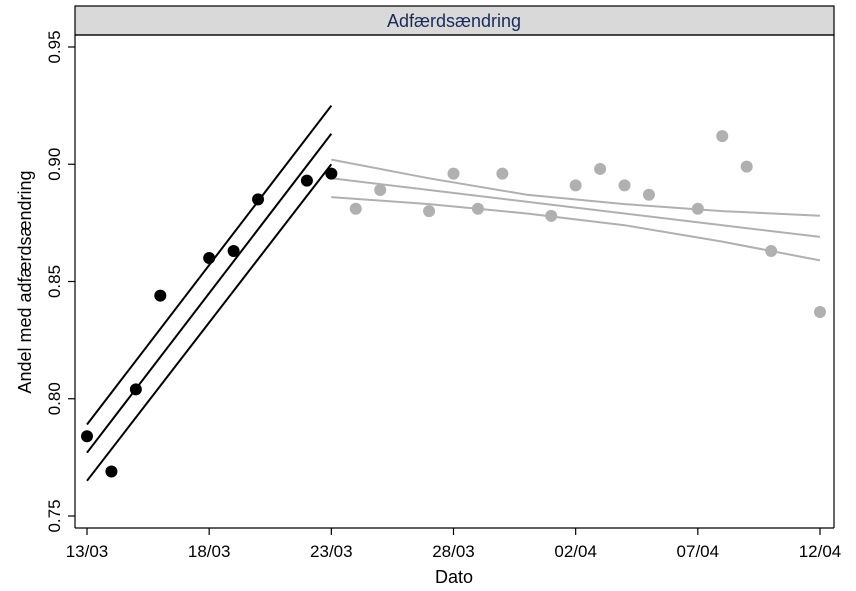 This screenshot has width=856, height=591. I want to click on fit-line-phase2-lower, so click(576, 229).